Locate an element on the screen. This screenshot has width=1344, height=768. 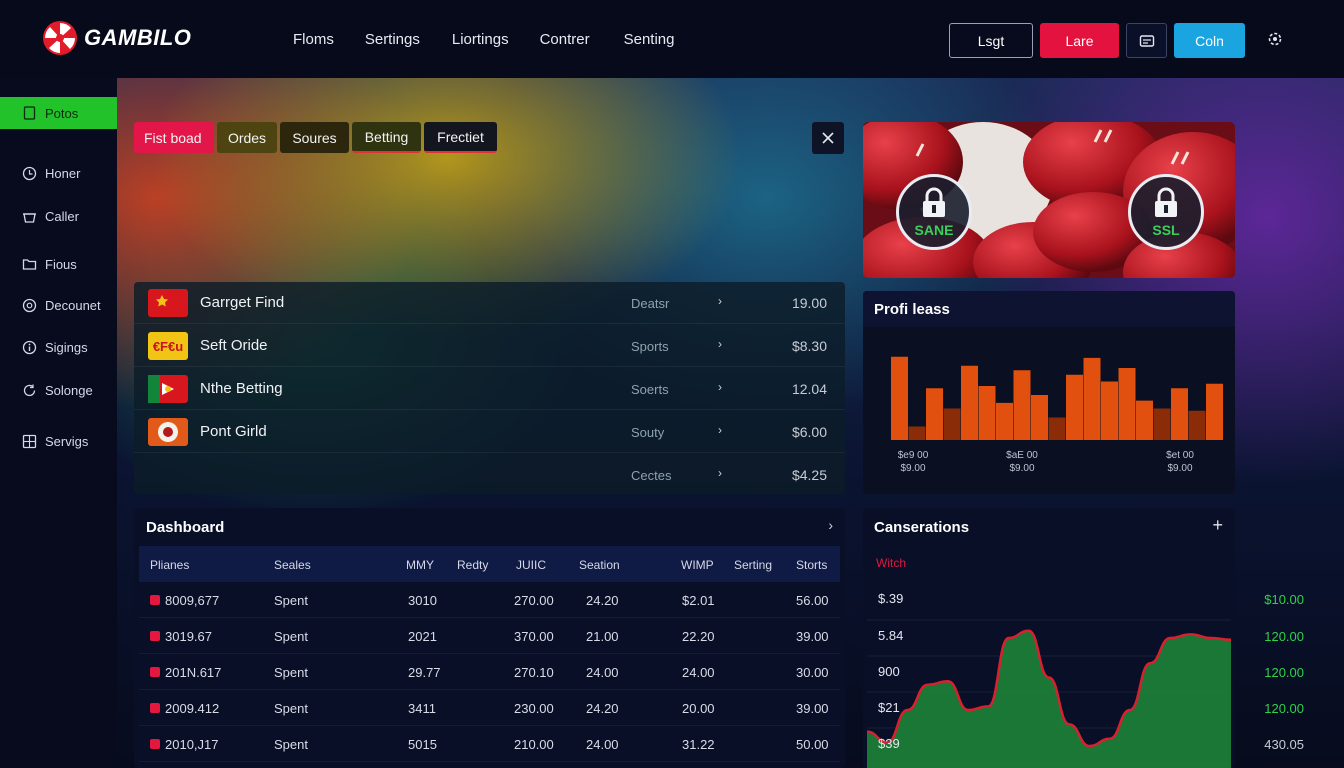
game-logo-icon: €F€u is located at coordinates (168, 346).